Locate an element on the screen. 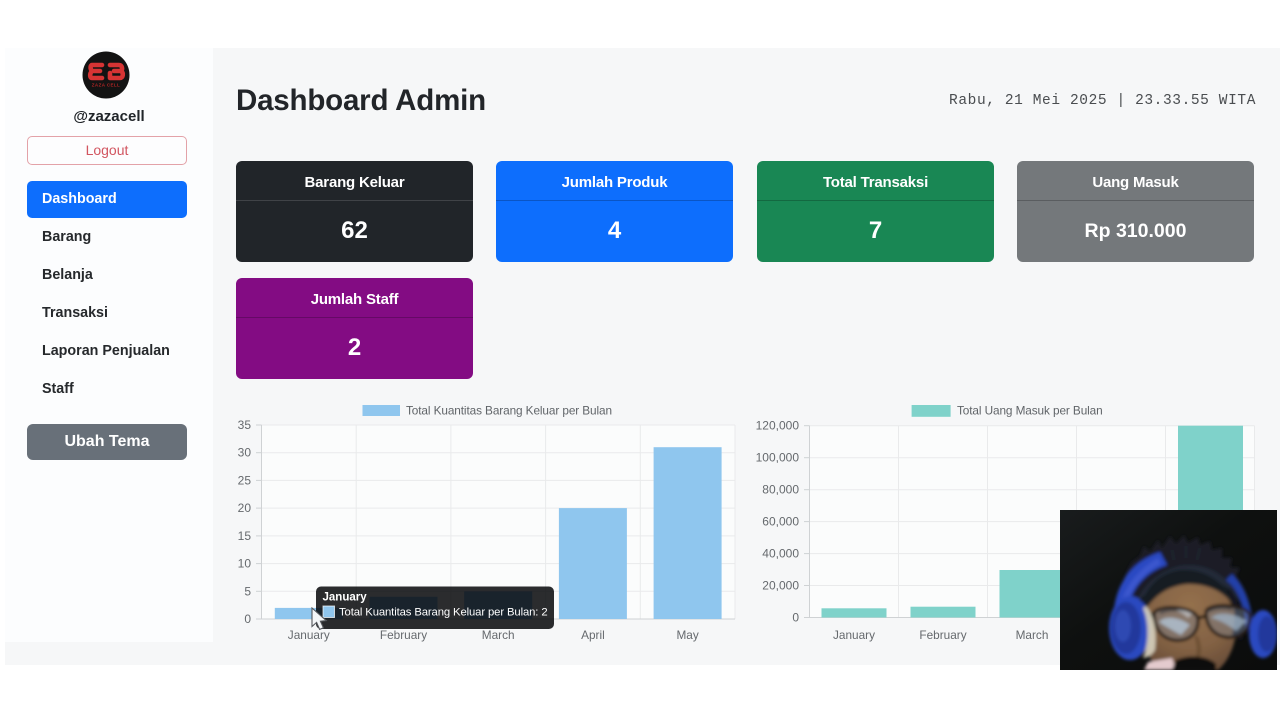 This screenshot has height=720, width=1280. svg-text: 20,000 is located at coordinates (780, 586).